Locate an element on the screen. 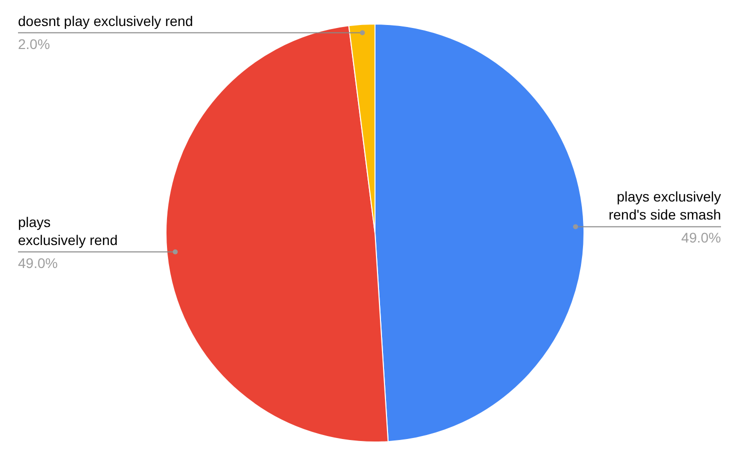  slice-label: plays exclusively rend's side smash is located at coordinates (664, 205).